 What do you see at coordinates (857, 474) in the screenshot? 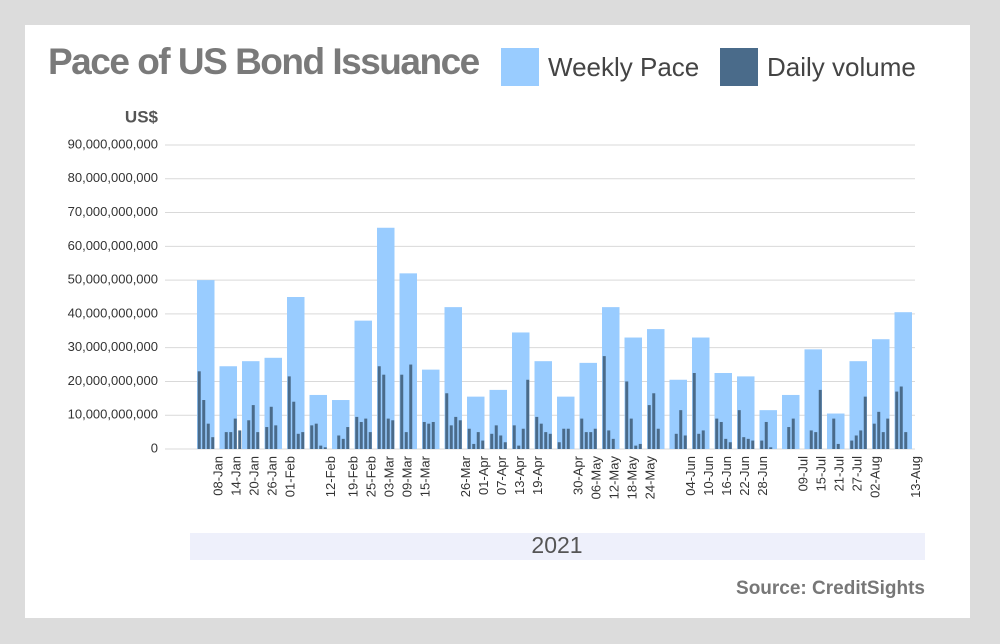
I see `x-tick-label: 27-Jul` at bounding box center [857, 474].